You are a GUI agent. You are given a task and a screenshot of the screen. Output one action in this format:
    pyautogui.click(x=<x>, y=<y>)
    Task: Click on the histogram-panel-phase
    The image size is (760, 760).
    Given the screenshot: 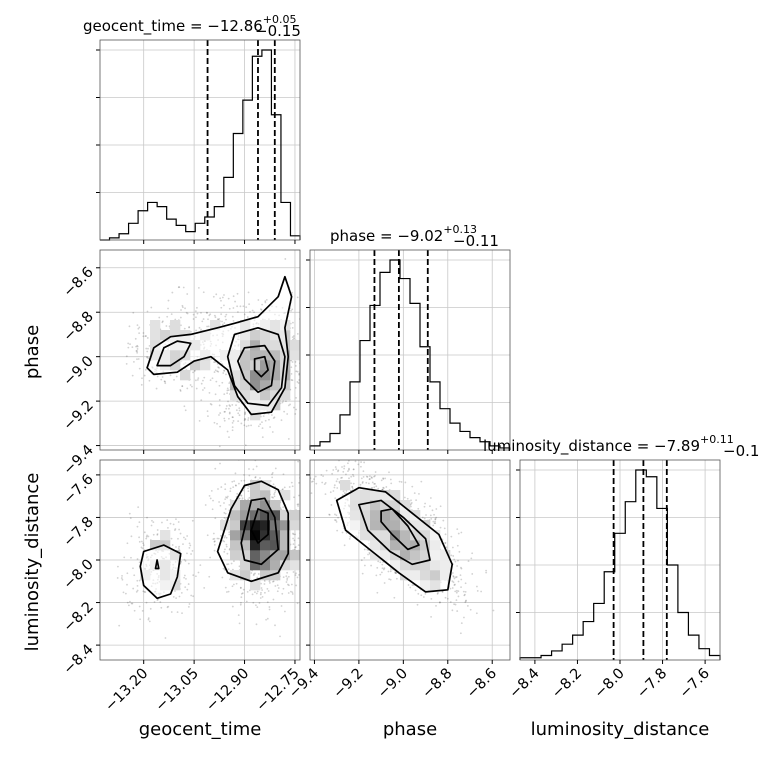 What is the action you would take?
    pyautogui.click(x=408, y=351)
    